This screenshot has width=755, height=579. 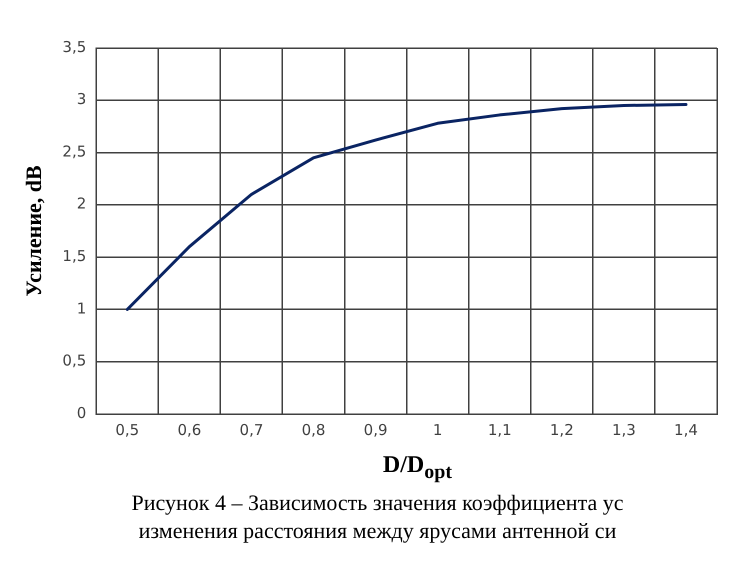 What do you see at coordinates (74, 47) in the screenshot?
I see `y-tick-label: 3,5` at bounding box center [74, 47].